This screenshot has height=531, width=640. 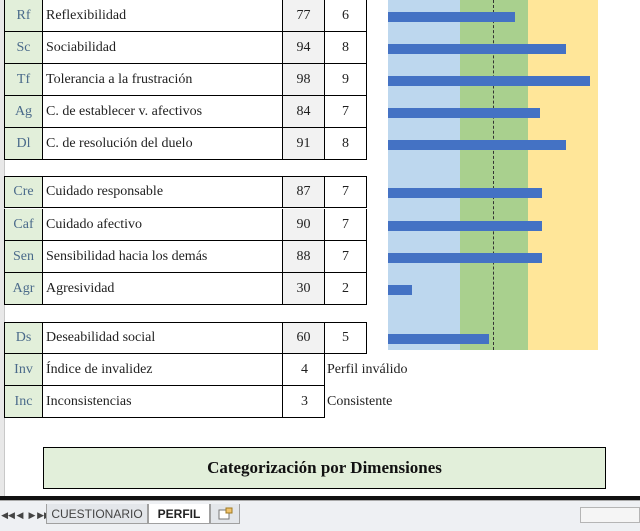 What do you see at coordinates (23, 112) in the screenshot?
I see `scale-code: Ag` at bounding box center [23, 112].